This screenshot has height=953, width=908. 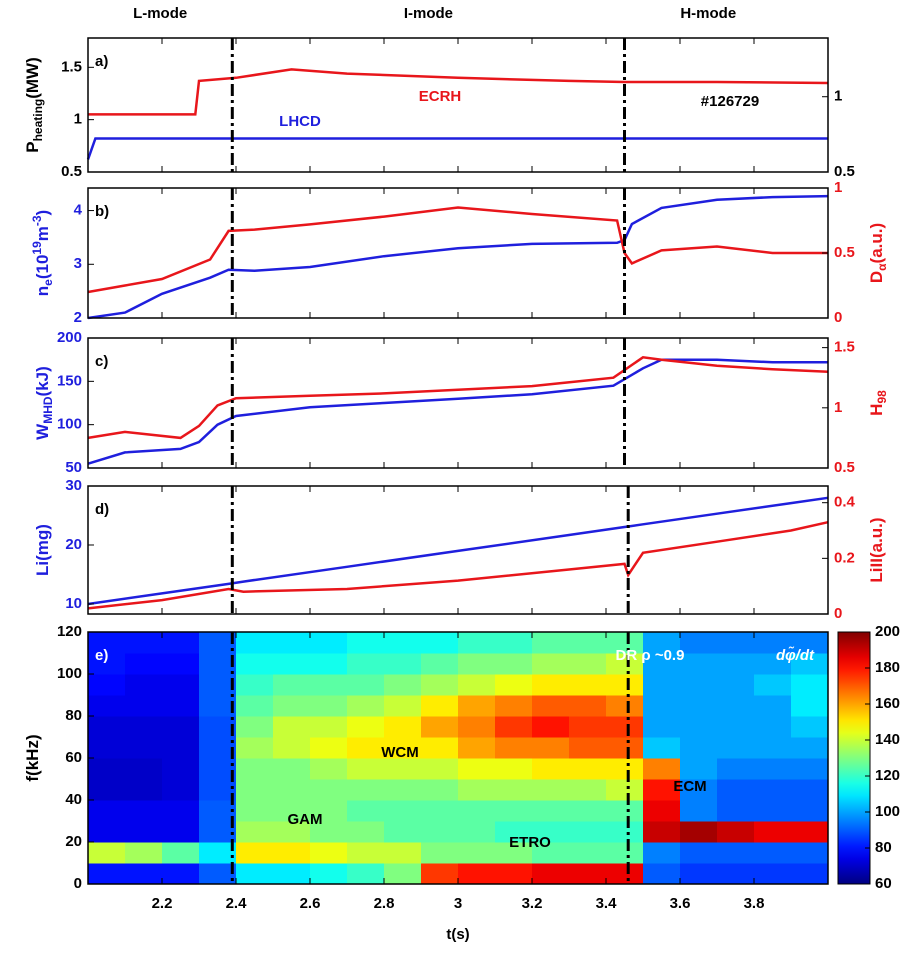 I want to click on data-line, so click(x=457, y=148).